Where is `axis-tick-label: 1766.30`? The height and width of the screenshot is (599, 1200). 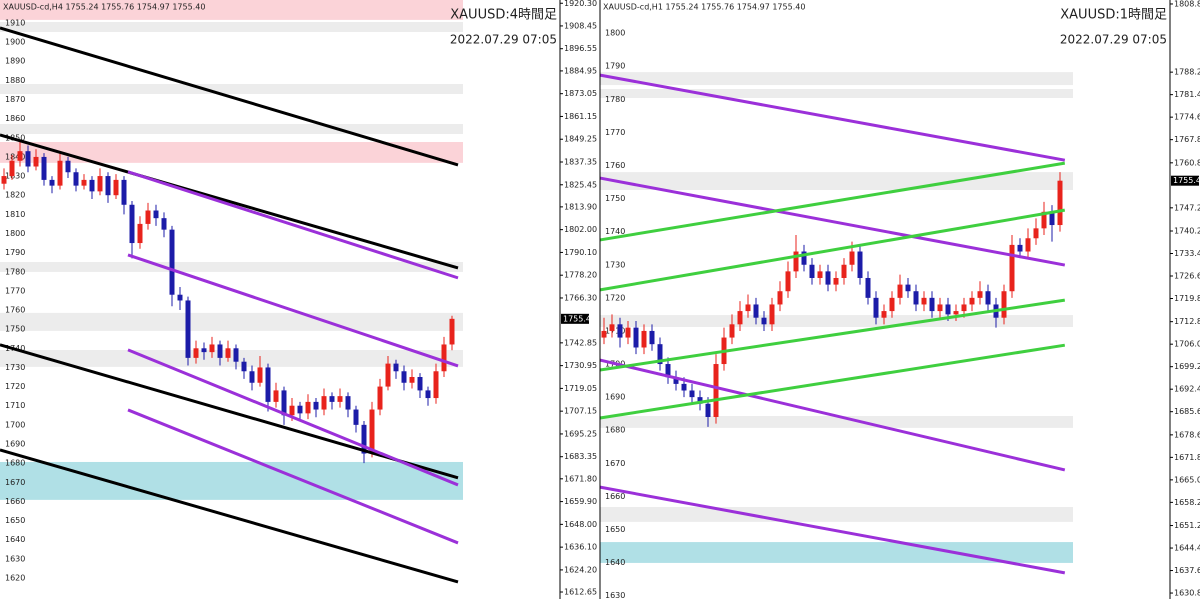
axis-tick-label: 1766.30 is located at coordinates (580, 297).